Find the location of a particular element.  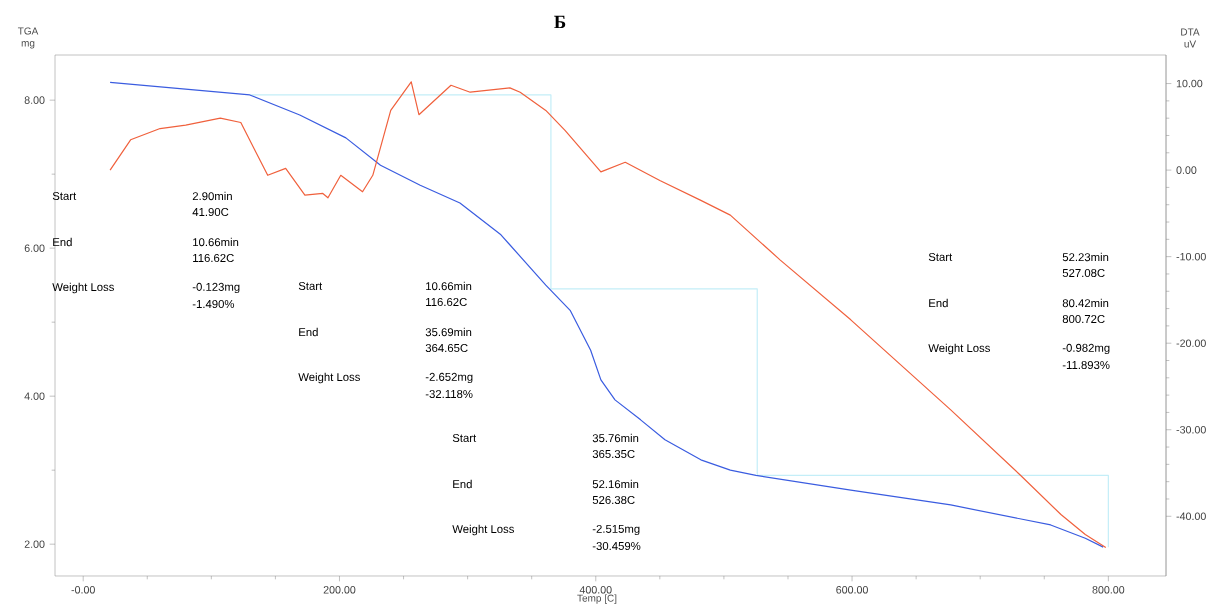

y2-tick-label: 0.00 is located at coordinates (1186, 170).